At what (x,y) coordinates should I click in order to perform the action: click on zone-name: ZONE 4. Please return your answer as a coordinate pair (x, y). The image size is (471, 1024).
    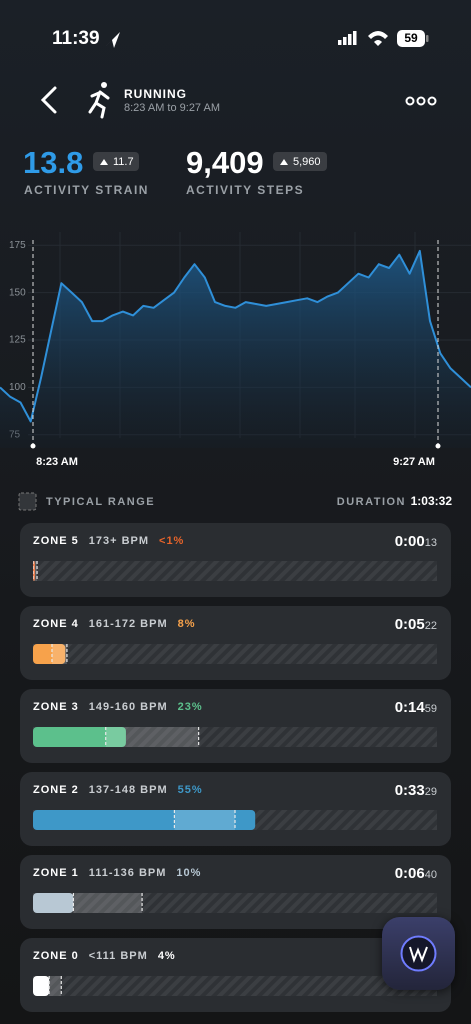
    Looking at the image, I should click on (56, 624).